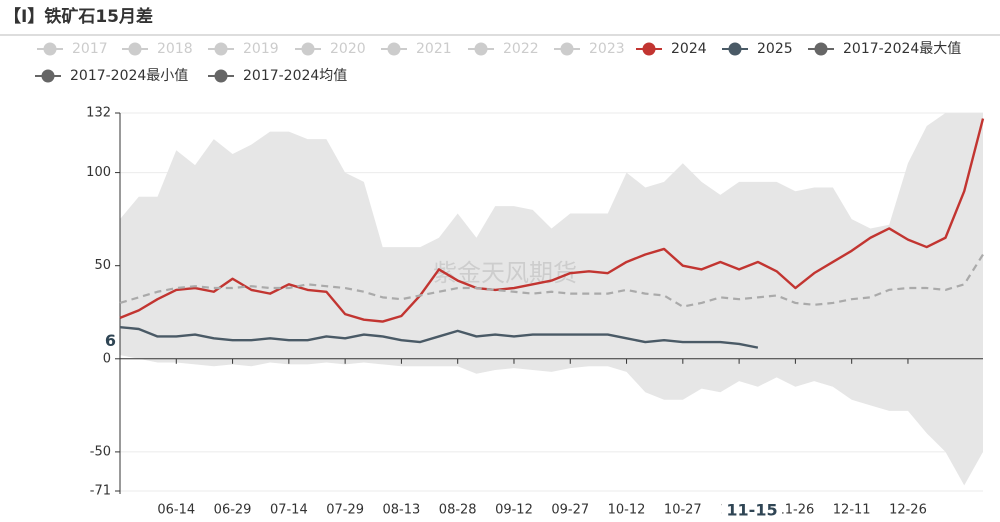 The image size is (1000, 522). What do you see at coordinates (434, 49) in the screenshot?
I see `legend-label: 2021` at bounding box center [434, 49].